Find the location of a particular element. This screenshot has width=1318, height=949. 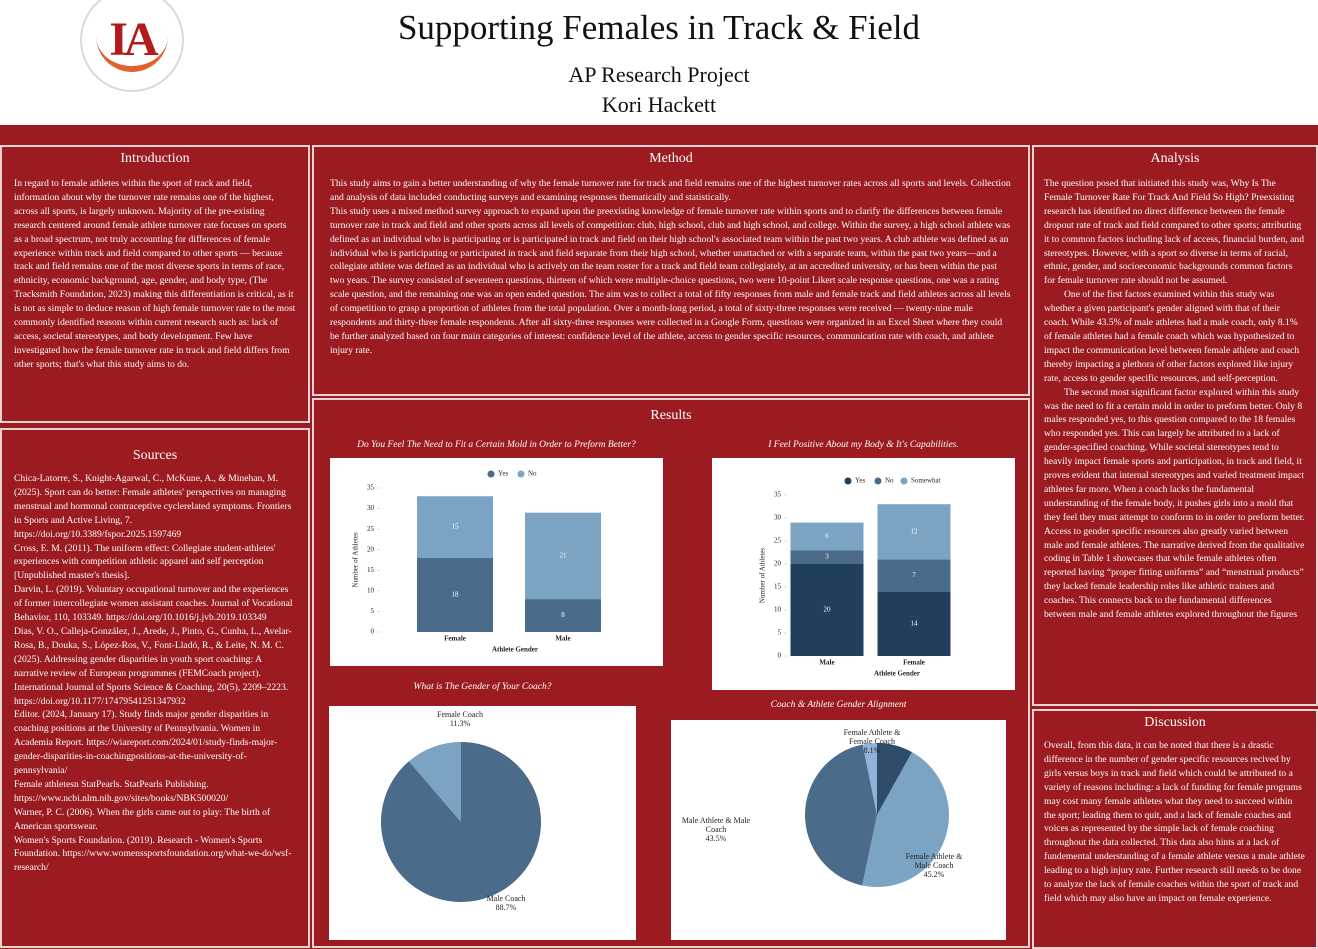

data-label: 6 is located at coordinates (827, 536).